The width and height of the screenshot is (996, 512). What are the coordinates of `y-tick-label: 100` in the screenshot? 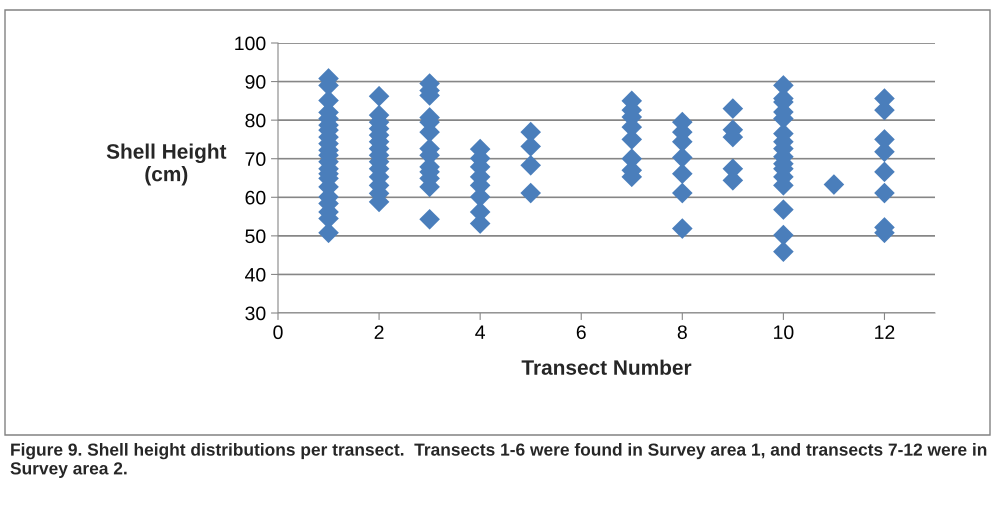 It's located at (250, 43).